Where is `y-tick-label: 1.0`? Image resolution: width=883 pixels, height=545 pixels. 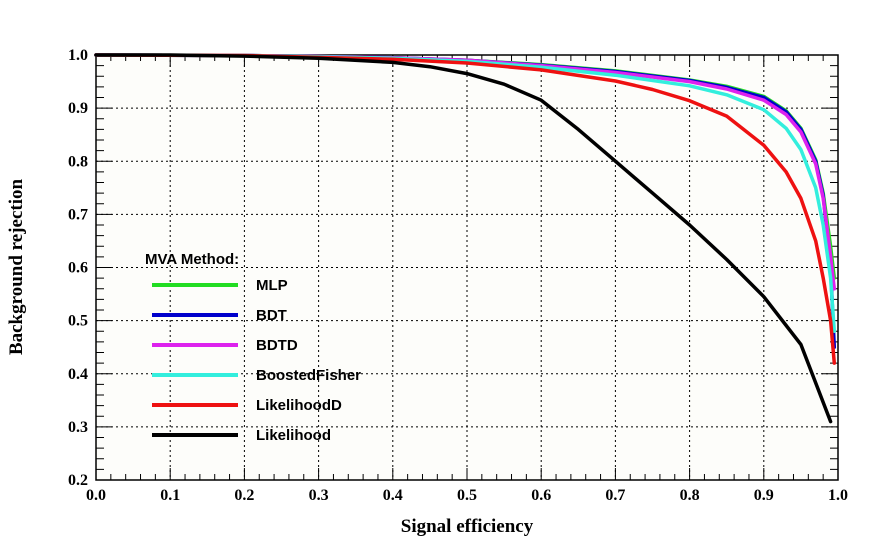 y-tick-label: 1.0 is located at coordinates (78, 55).